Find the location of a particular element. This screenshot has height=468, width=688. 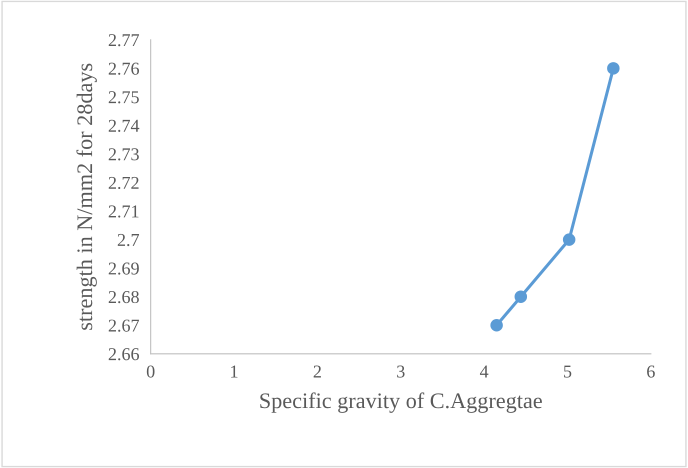

y-tick-label: 2.74 is located at coordinates (124, 126).